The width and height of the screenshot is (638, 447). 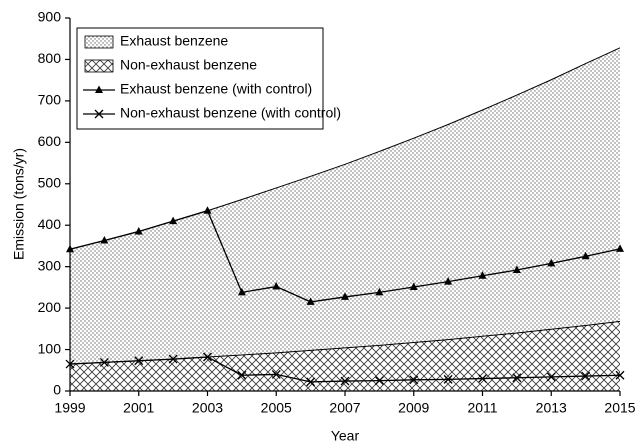 What do you see at coordinates (345, 356) in the screenshot?
I see `area-fill` at bounding box center [345, 356].